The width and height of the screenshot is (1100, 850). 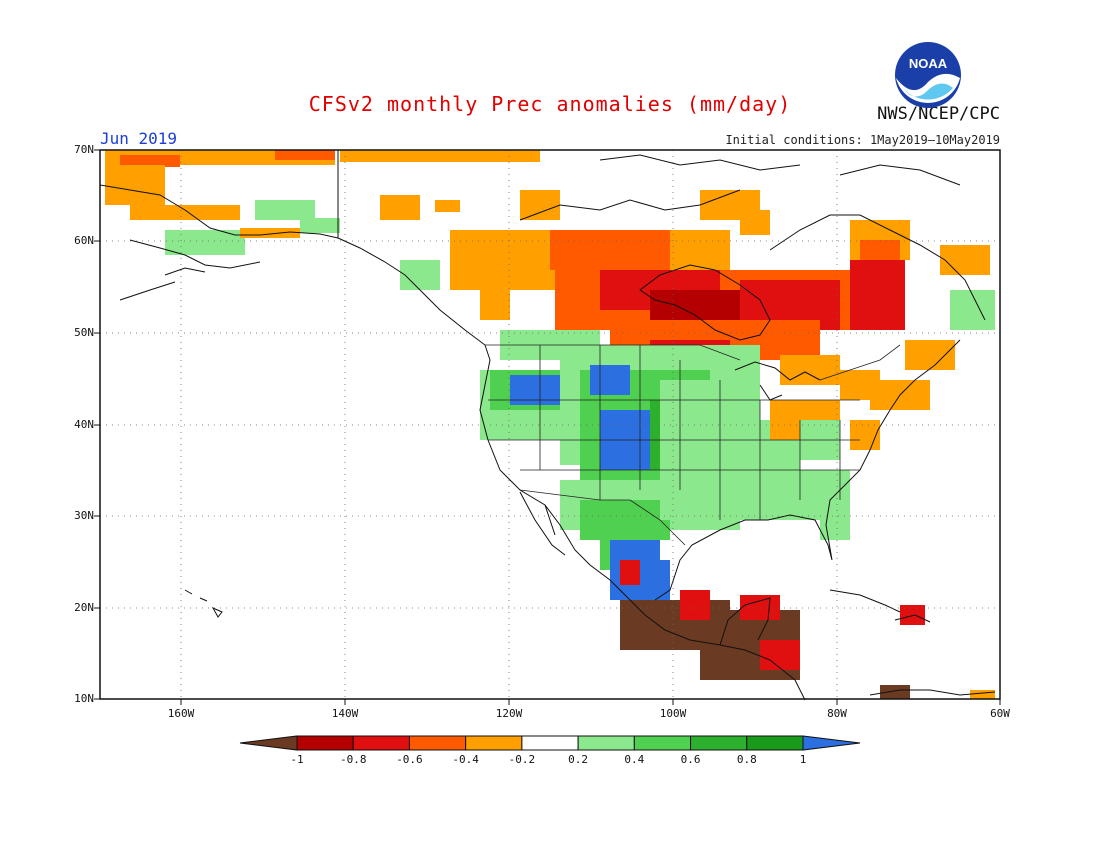 I want to click on lat-label-40n: 40N, so click(x=84, y=424).